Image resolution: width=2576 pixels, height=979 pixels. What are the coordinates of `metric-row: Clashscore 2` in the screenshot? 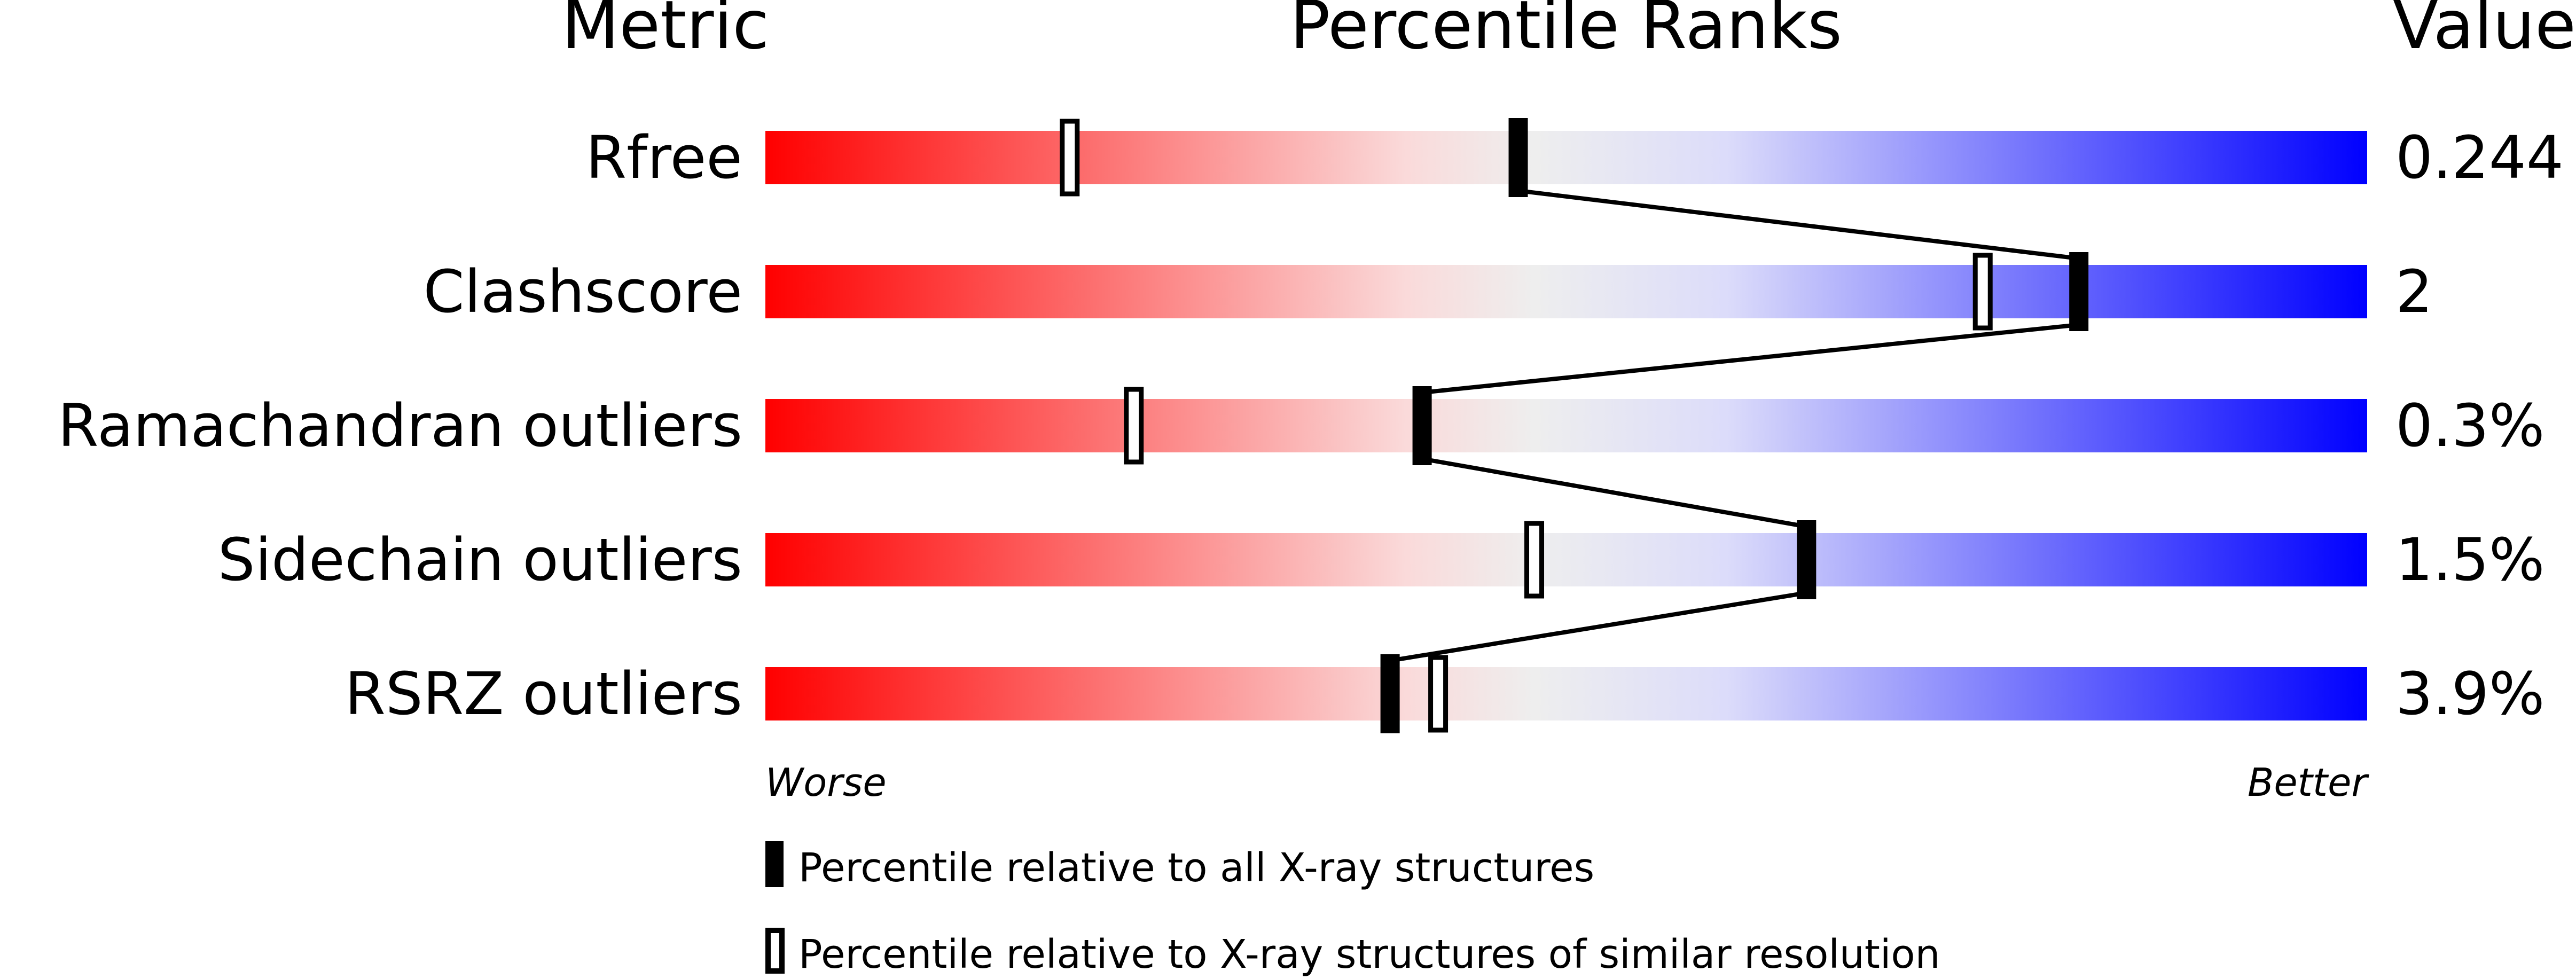 It's located at (1428, 291).